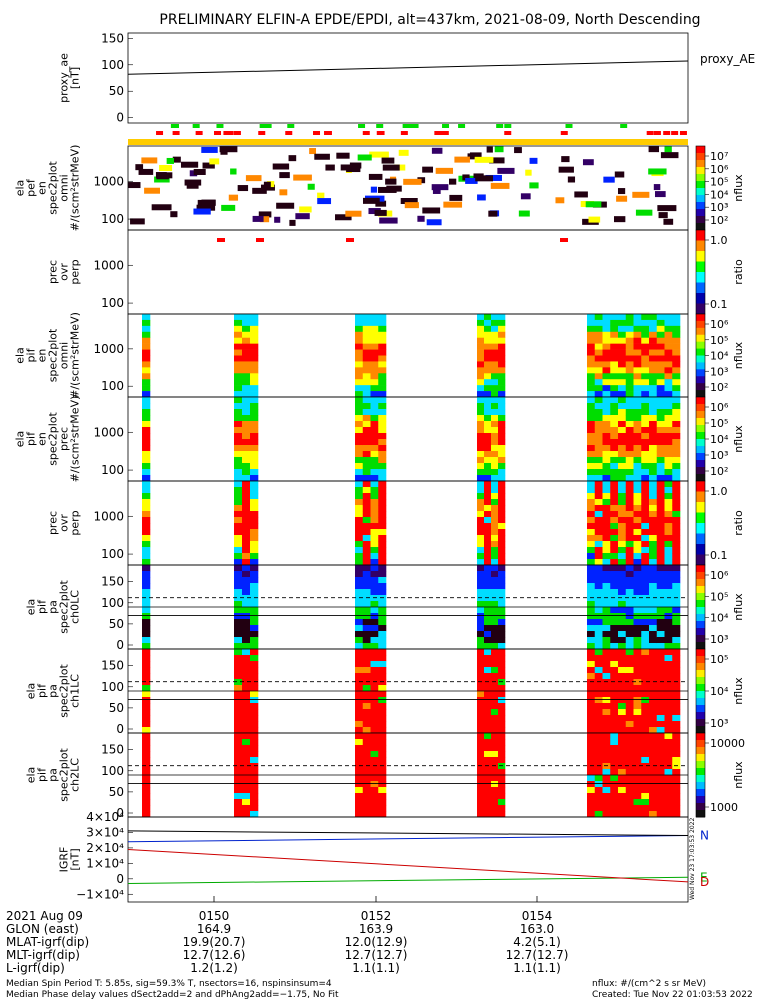 The width and height of the screenshot is (775, 1000). Describe the element at coordinates (376, 968) in the screenshot. I see `xaxis-row-value: 1.1(1.1)` at that location.